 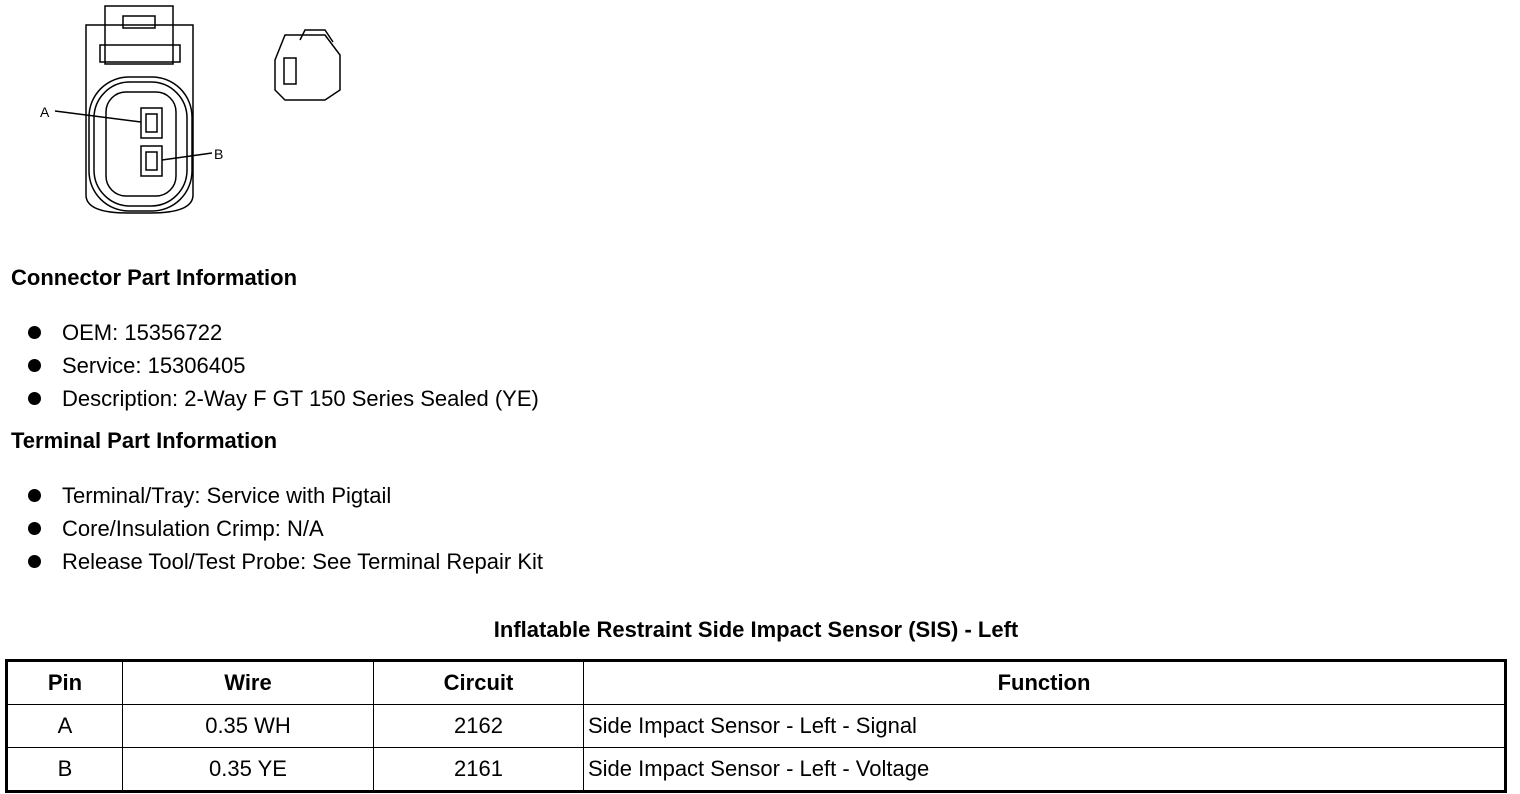 What do you see at coordinates (478, 726) in the screenshot?
I see `cell-circuit: 2162` at bounding box center [478, 726].